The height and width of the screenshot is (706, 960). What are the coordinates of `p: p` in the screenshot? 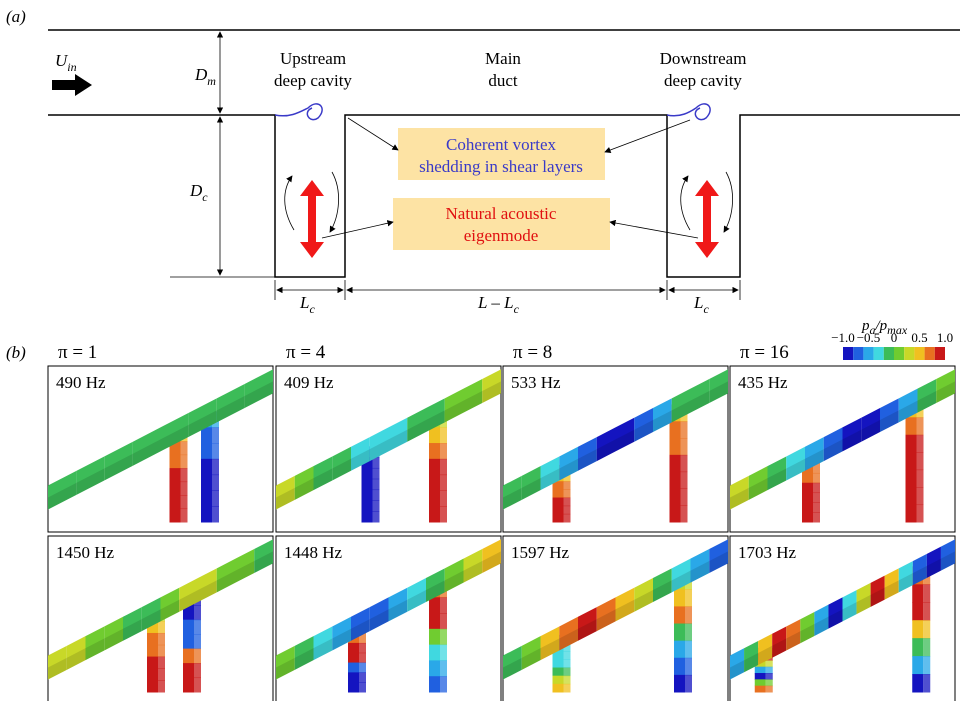 It's located at (883, 326).